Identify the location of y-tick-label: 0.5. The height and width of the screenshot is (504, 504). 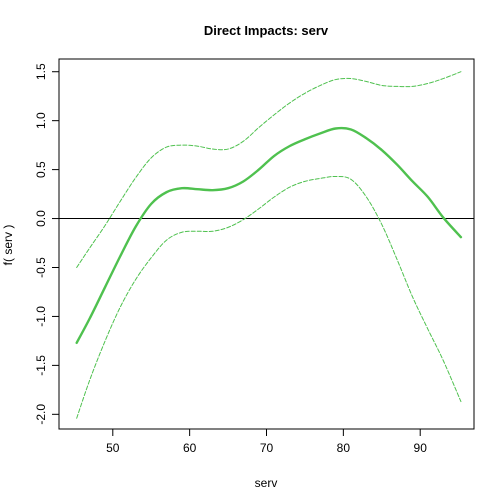
(41, 169).